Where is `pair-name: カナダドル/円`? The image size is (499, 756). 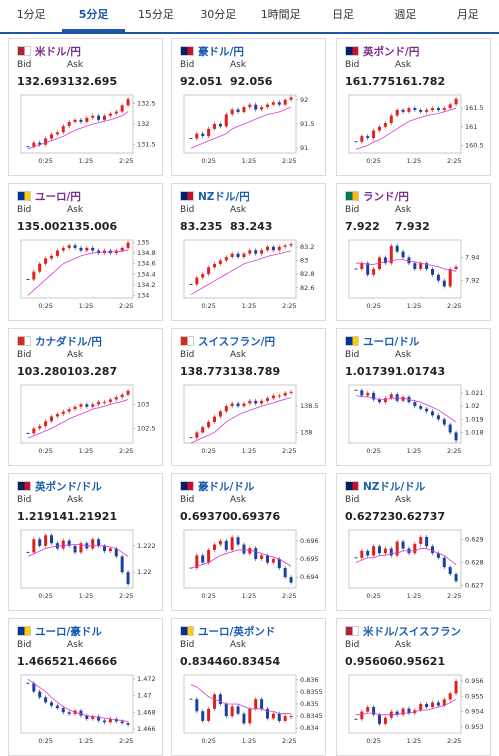 pair-name: カナダドル/円 is located at coordinates (68, 342).